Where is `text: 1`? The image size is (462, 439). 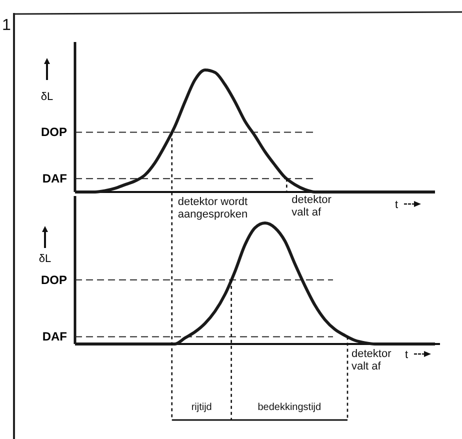 text: 1 is located at coordinates (6, 25).